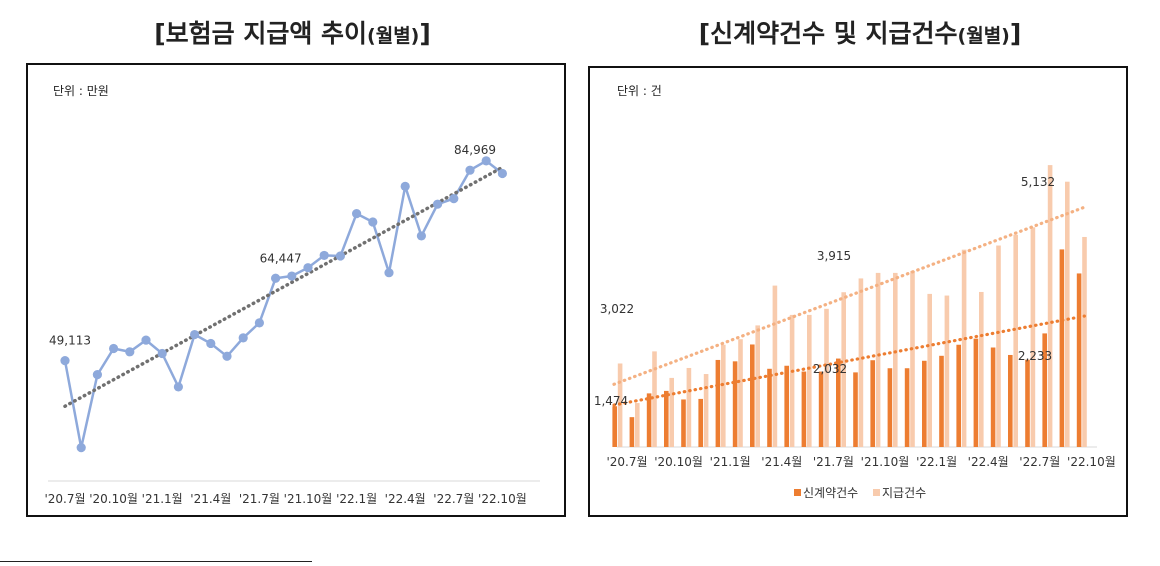 Image resolution: width=1160 pixels, height=566 pixels. Describe the element at coordinates (261, 33) in the screenshot. I see `left-chart-title-main: [보험금 지급액 추이` at that location.